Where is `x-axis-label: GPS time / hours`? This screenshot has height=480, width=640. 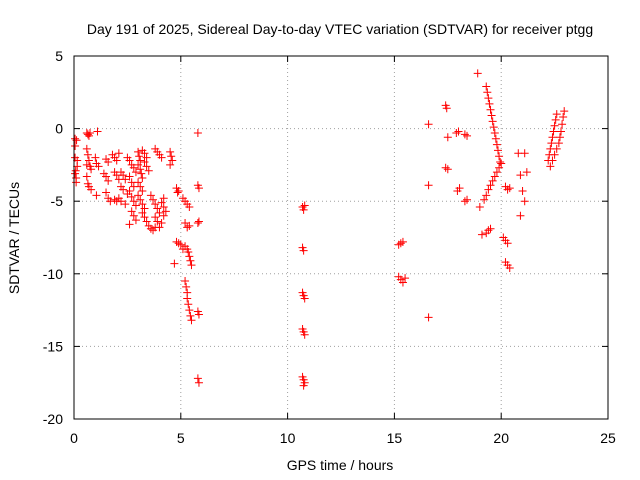
x-axis-label: GPS time / hours is located at coordinates (340, 465).